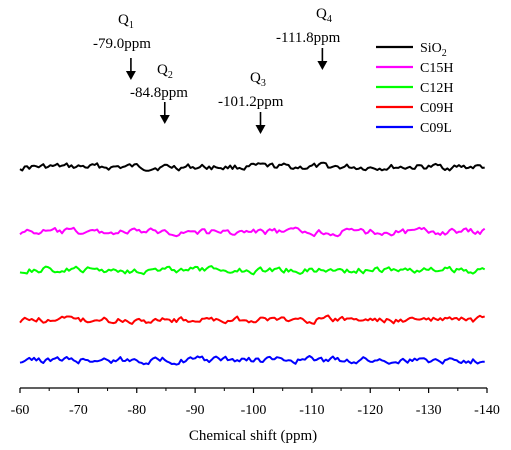  I want to click on peak-label-q4: Q4, so click(324, 15).